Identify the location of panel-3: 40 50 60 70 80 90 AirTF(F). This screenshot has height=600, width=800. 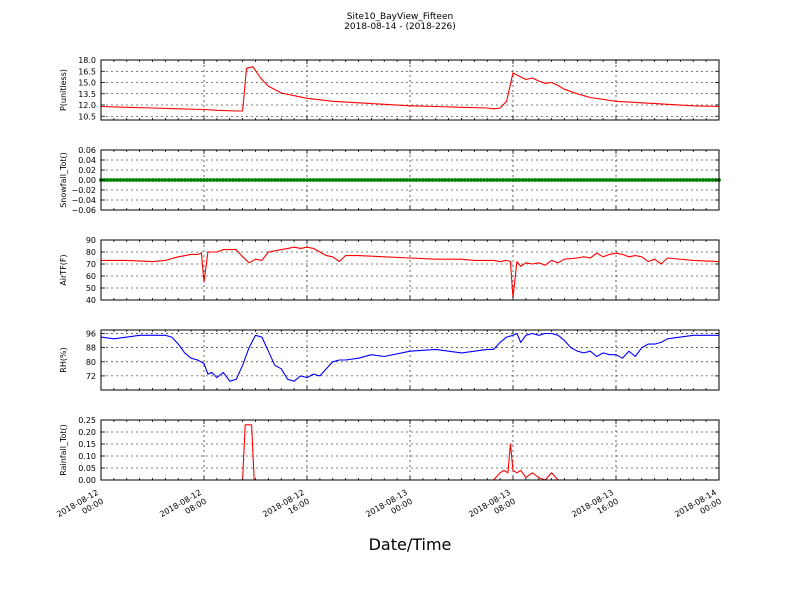
(389, 270).